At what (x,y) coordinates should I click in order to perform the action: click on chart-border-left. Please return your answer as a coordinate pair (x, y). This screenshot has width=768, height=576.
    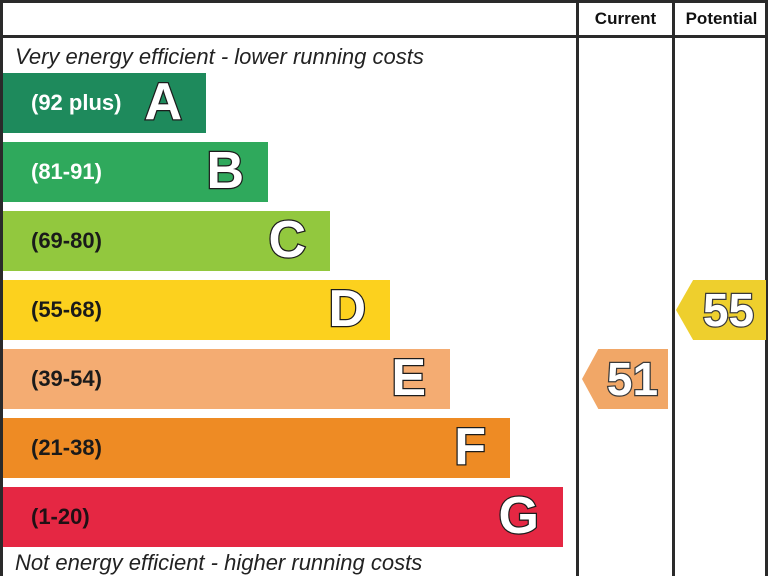
    Looking at the image, I should click on (1, 288).